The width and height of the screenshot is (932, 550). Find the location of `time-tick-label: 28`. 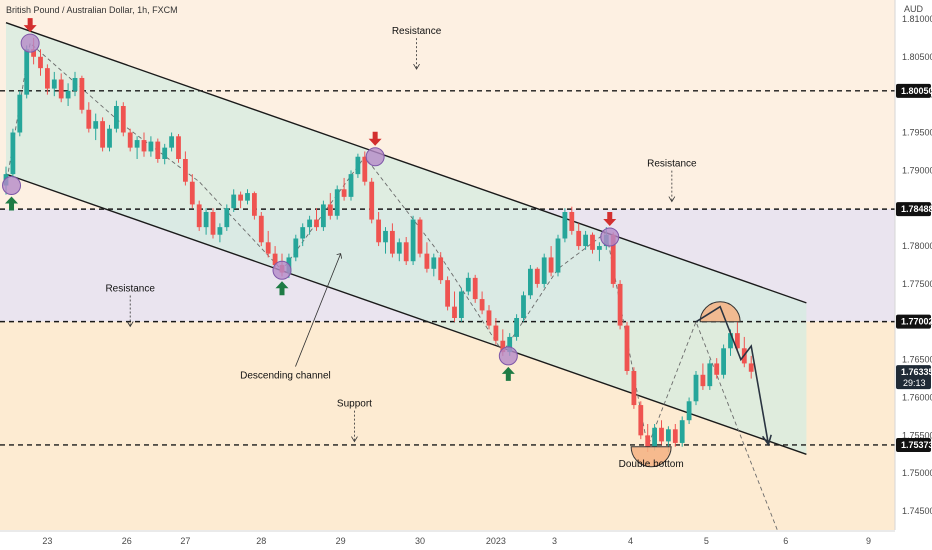

time-tick-label: 28 is located at coordinates (261, 541).